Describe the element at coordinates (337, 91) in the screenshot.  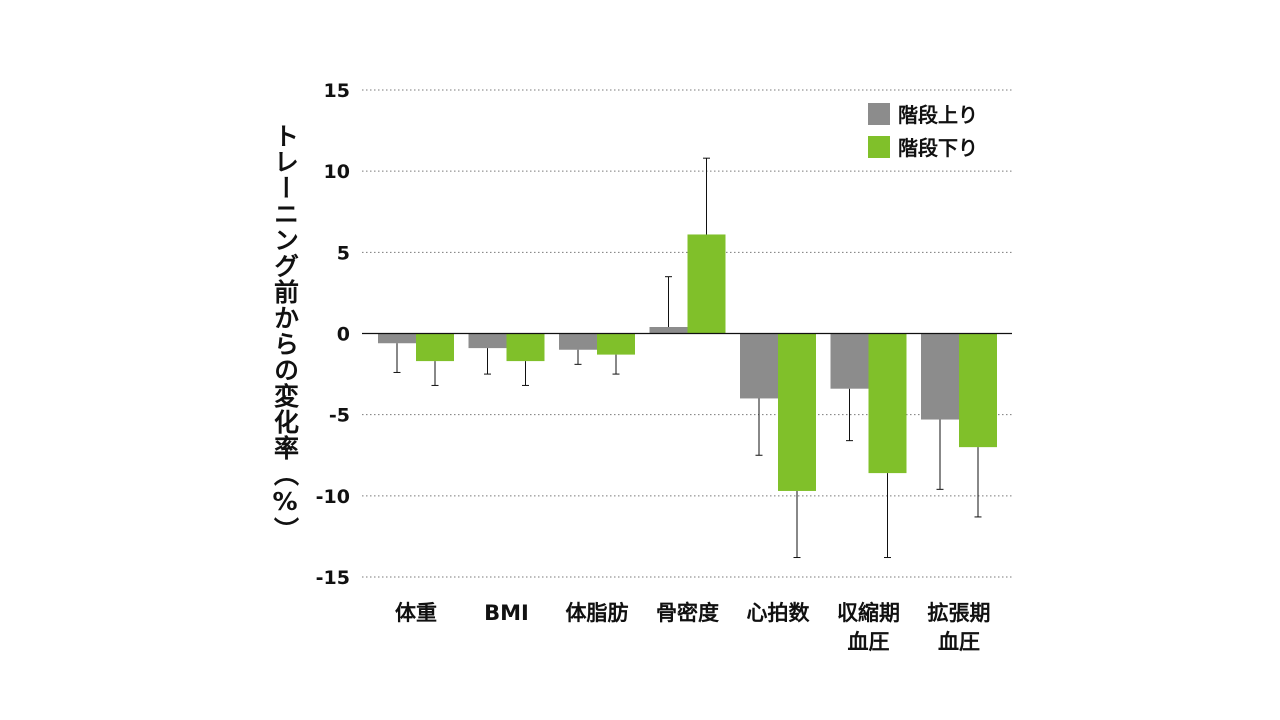
I see `y-tick-label: 15` at that location.